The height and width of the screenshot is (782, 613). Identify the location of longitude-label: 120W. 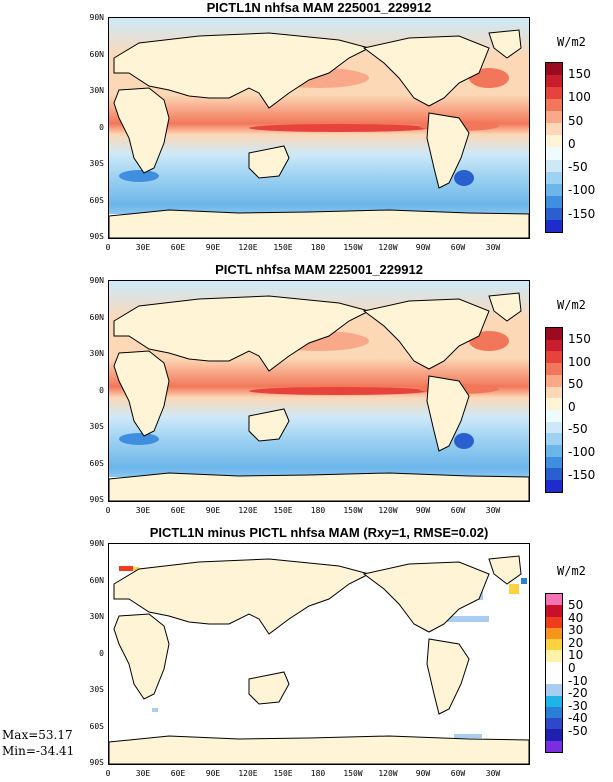
(388, 773).